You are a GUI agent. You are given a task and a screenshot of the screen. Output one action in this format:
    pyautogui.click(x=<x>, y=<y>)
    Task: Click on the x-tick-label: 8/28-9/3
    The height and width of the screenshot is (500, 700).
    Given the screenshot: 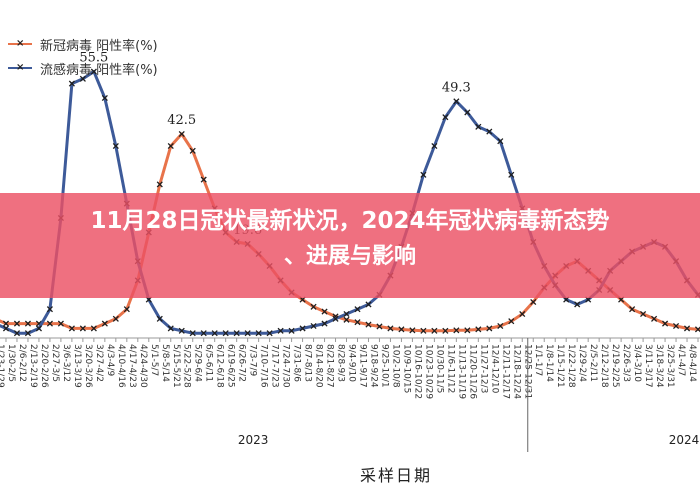 What is the action you would take?
    pyautogui.click(x=341, y=363)
    